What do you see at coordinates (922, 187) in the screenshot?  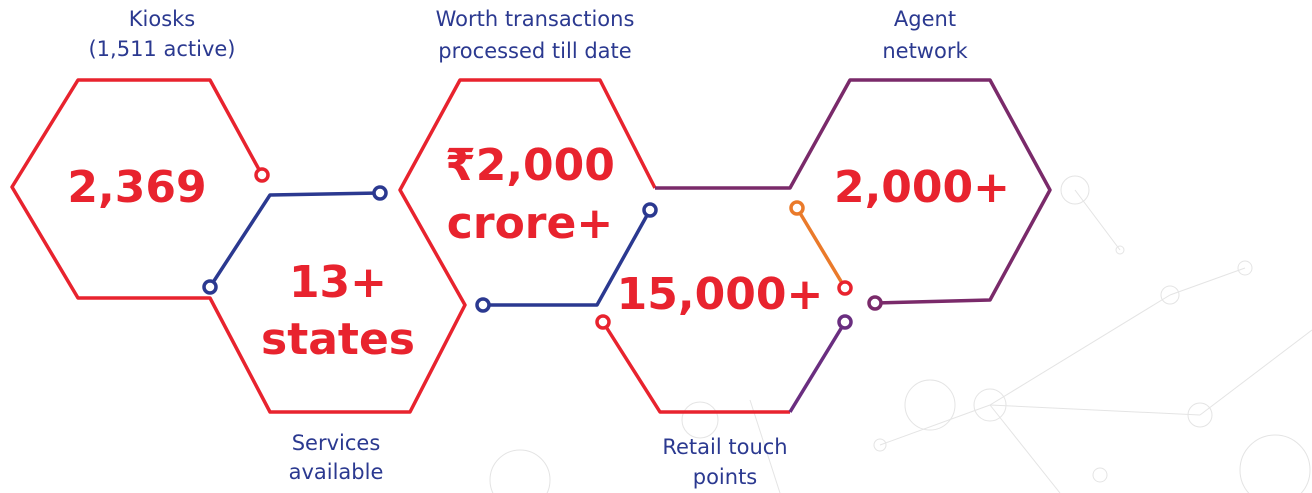 I see `stat-value: 2,000+` at bounding box center [922, 187].